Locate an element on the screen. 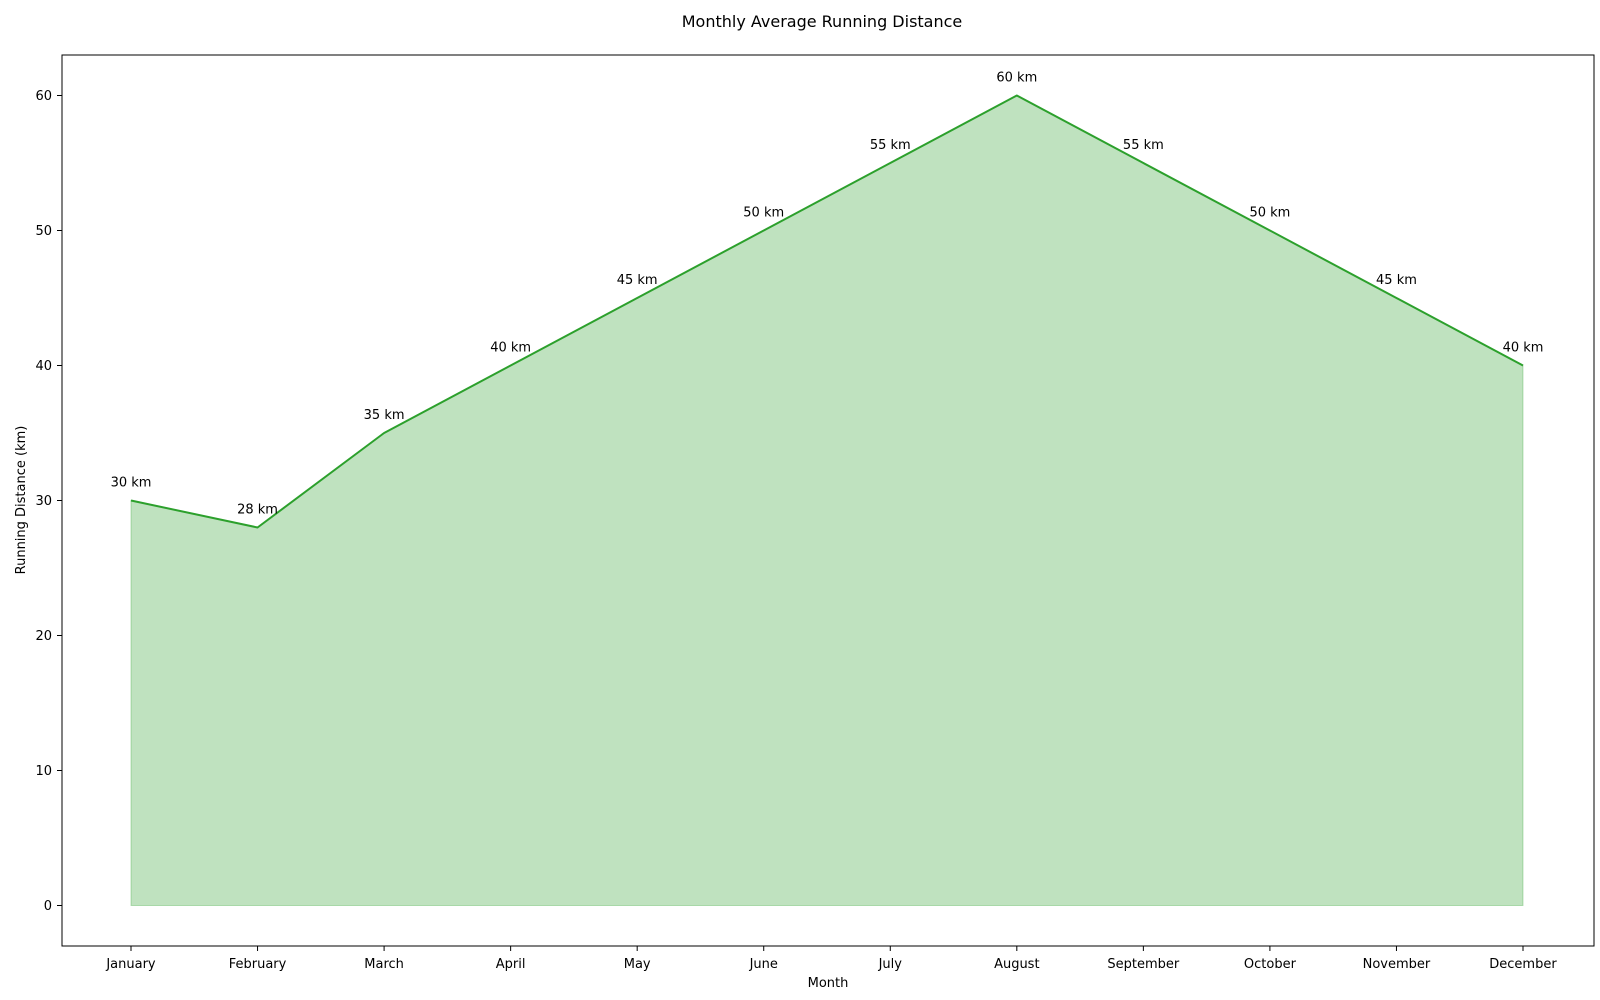  x-tick-label: May is located at coordinates (637, 964).